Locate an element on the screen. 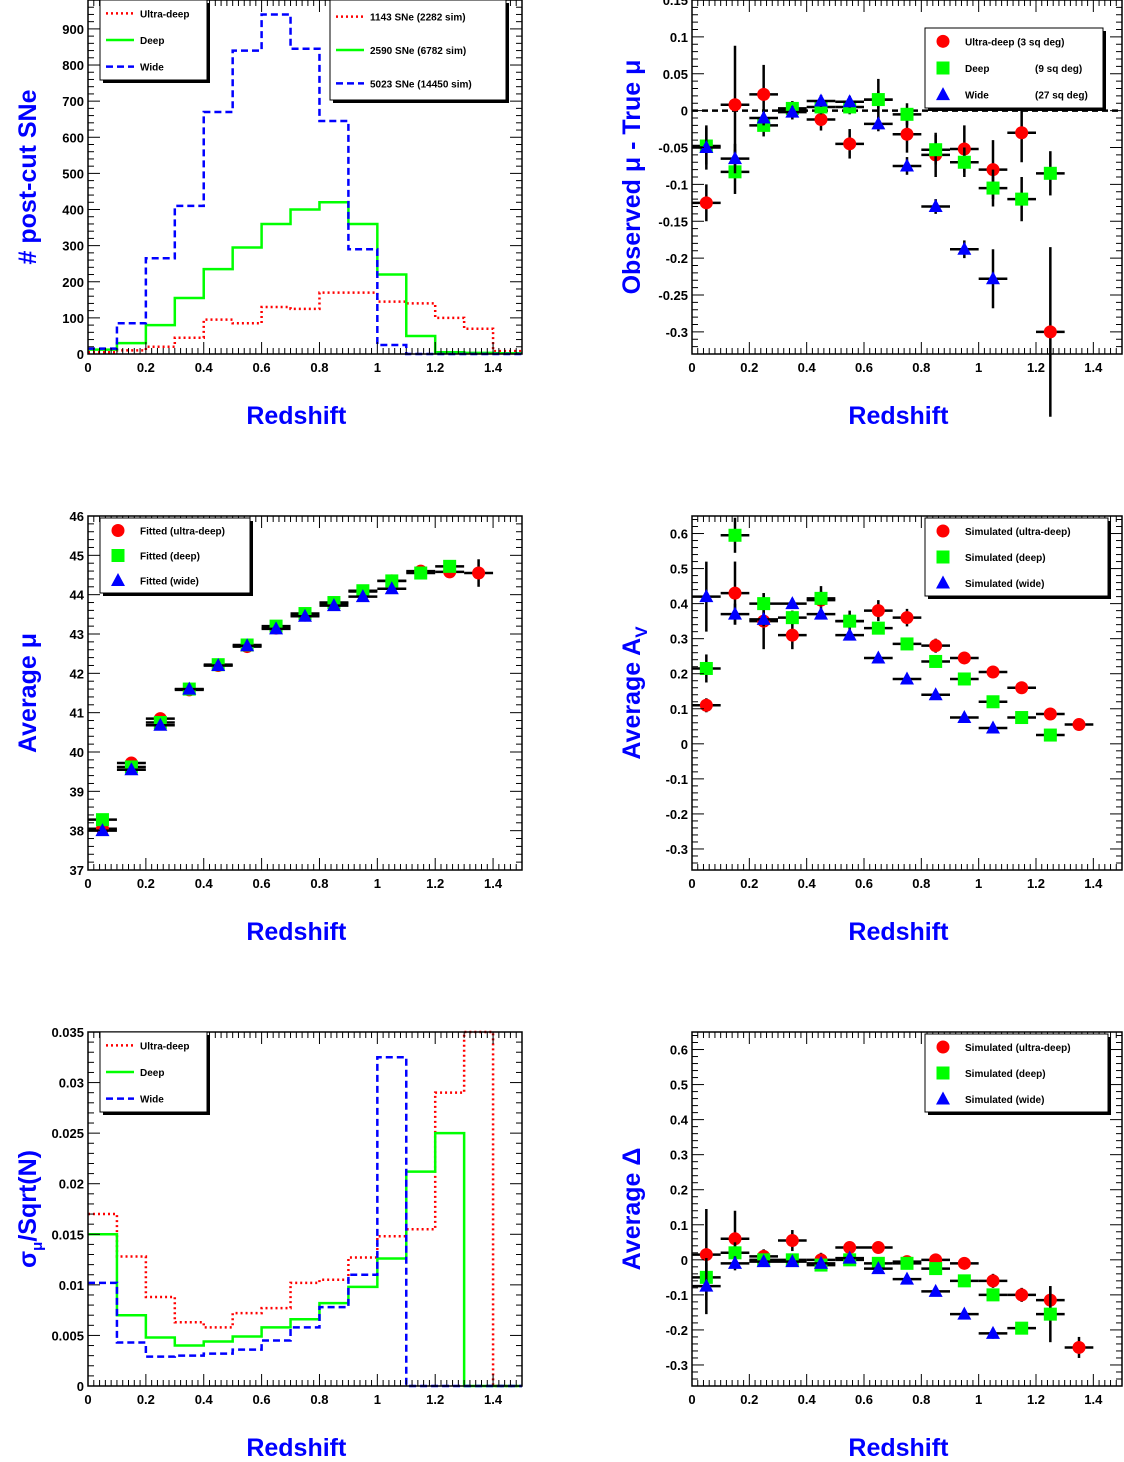  legend-label-2: (27 sq deg) is located at coordinates (1061, 96).